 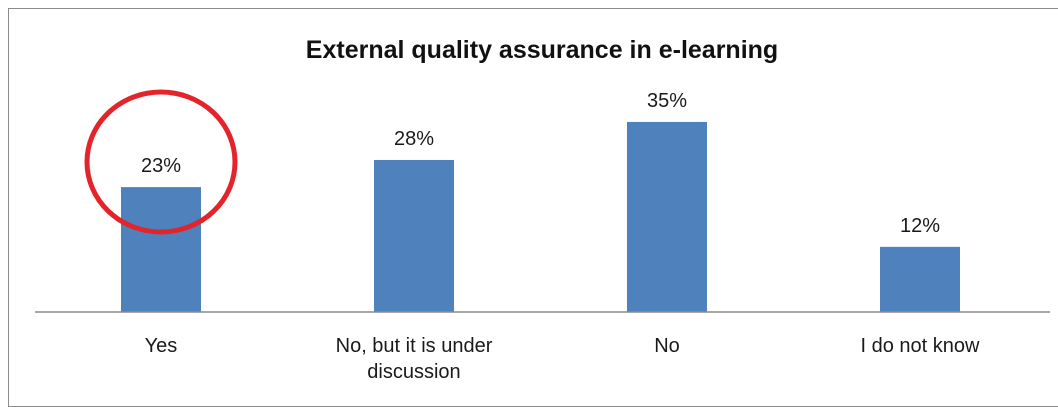 I want to click on x-tick-label-2-line-2: discussion, so click(x=413, y=372).